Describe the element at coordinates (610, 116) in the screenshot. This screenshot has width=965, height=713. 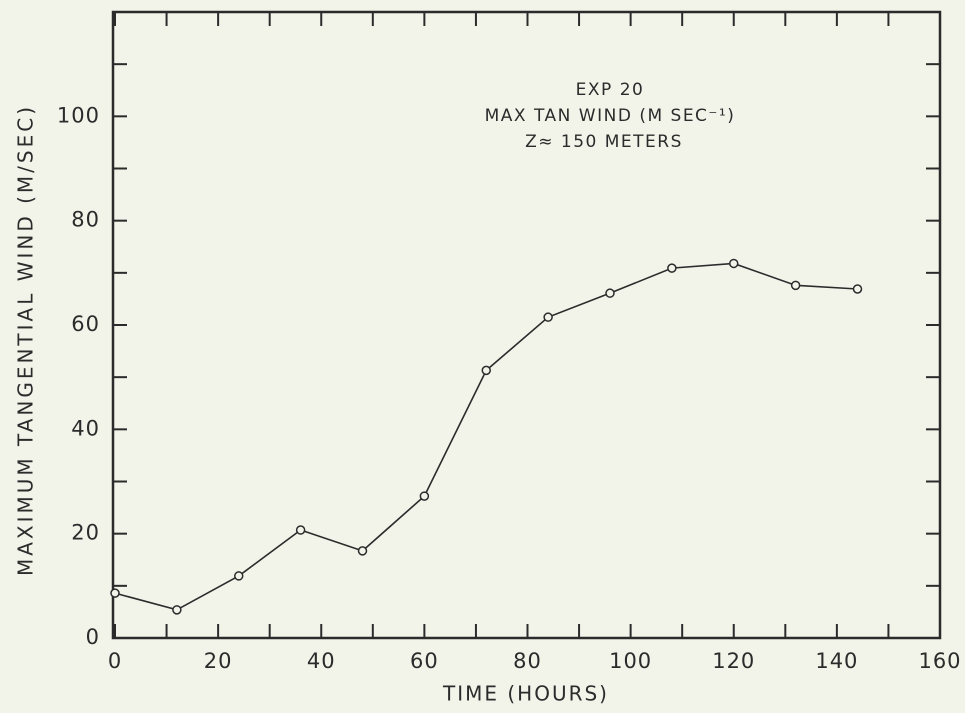
I see `annotation: MAX TAN WIND (M SEC⁻¹)` at that location.